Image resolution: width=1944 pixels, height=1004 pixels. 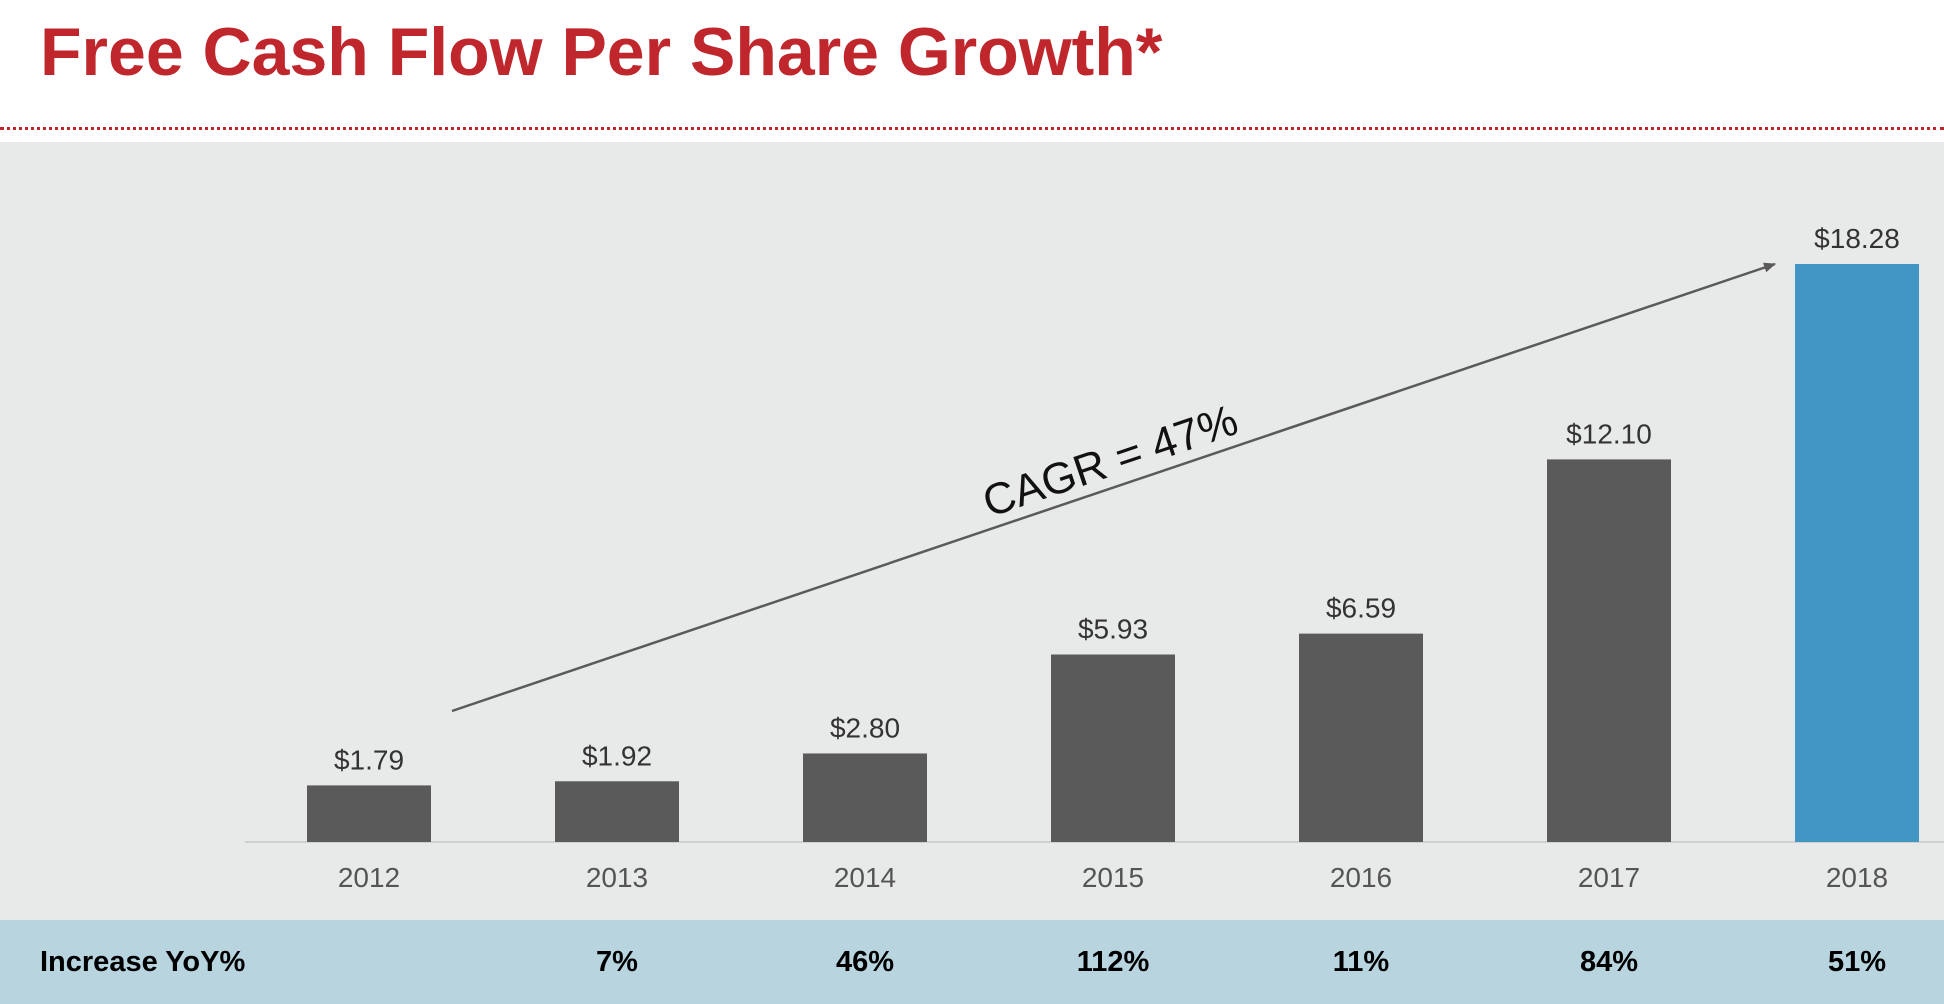 What do you see at coordinates (865, 727) in the screenshot?
I see `value-label-2014: $2.80` at bounding box center [865, 727].